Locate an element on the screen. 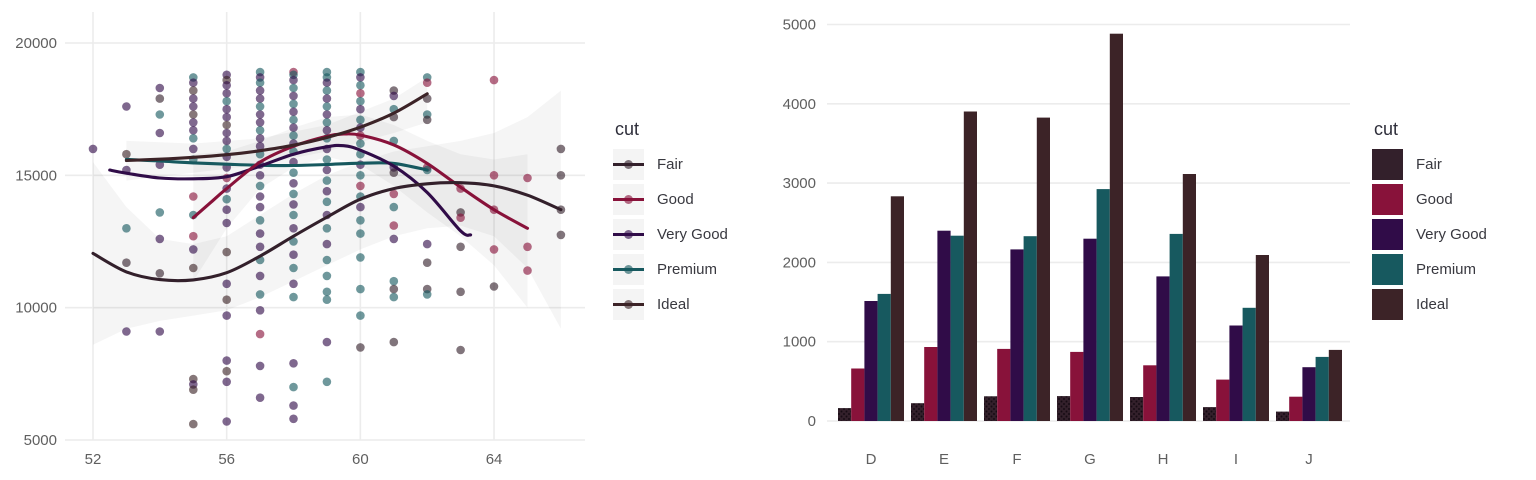 Image resolution: width=1536 pixels, height=480 pixels. legend-label: Premium is located at coordinates (1446, 269).